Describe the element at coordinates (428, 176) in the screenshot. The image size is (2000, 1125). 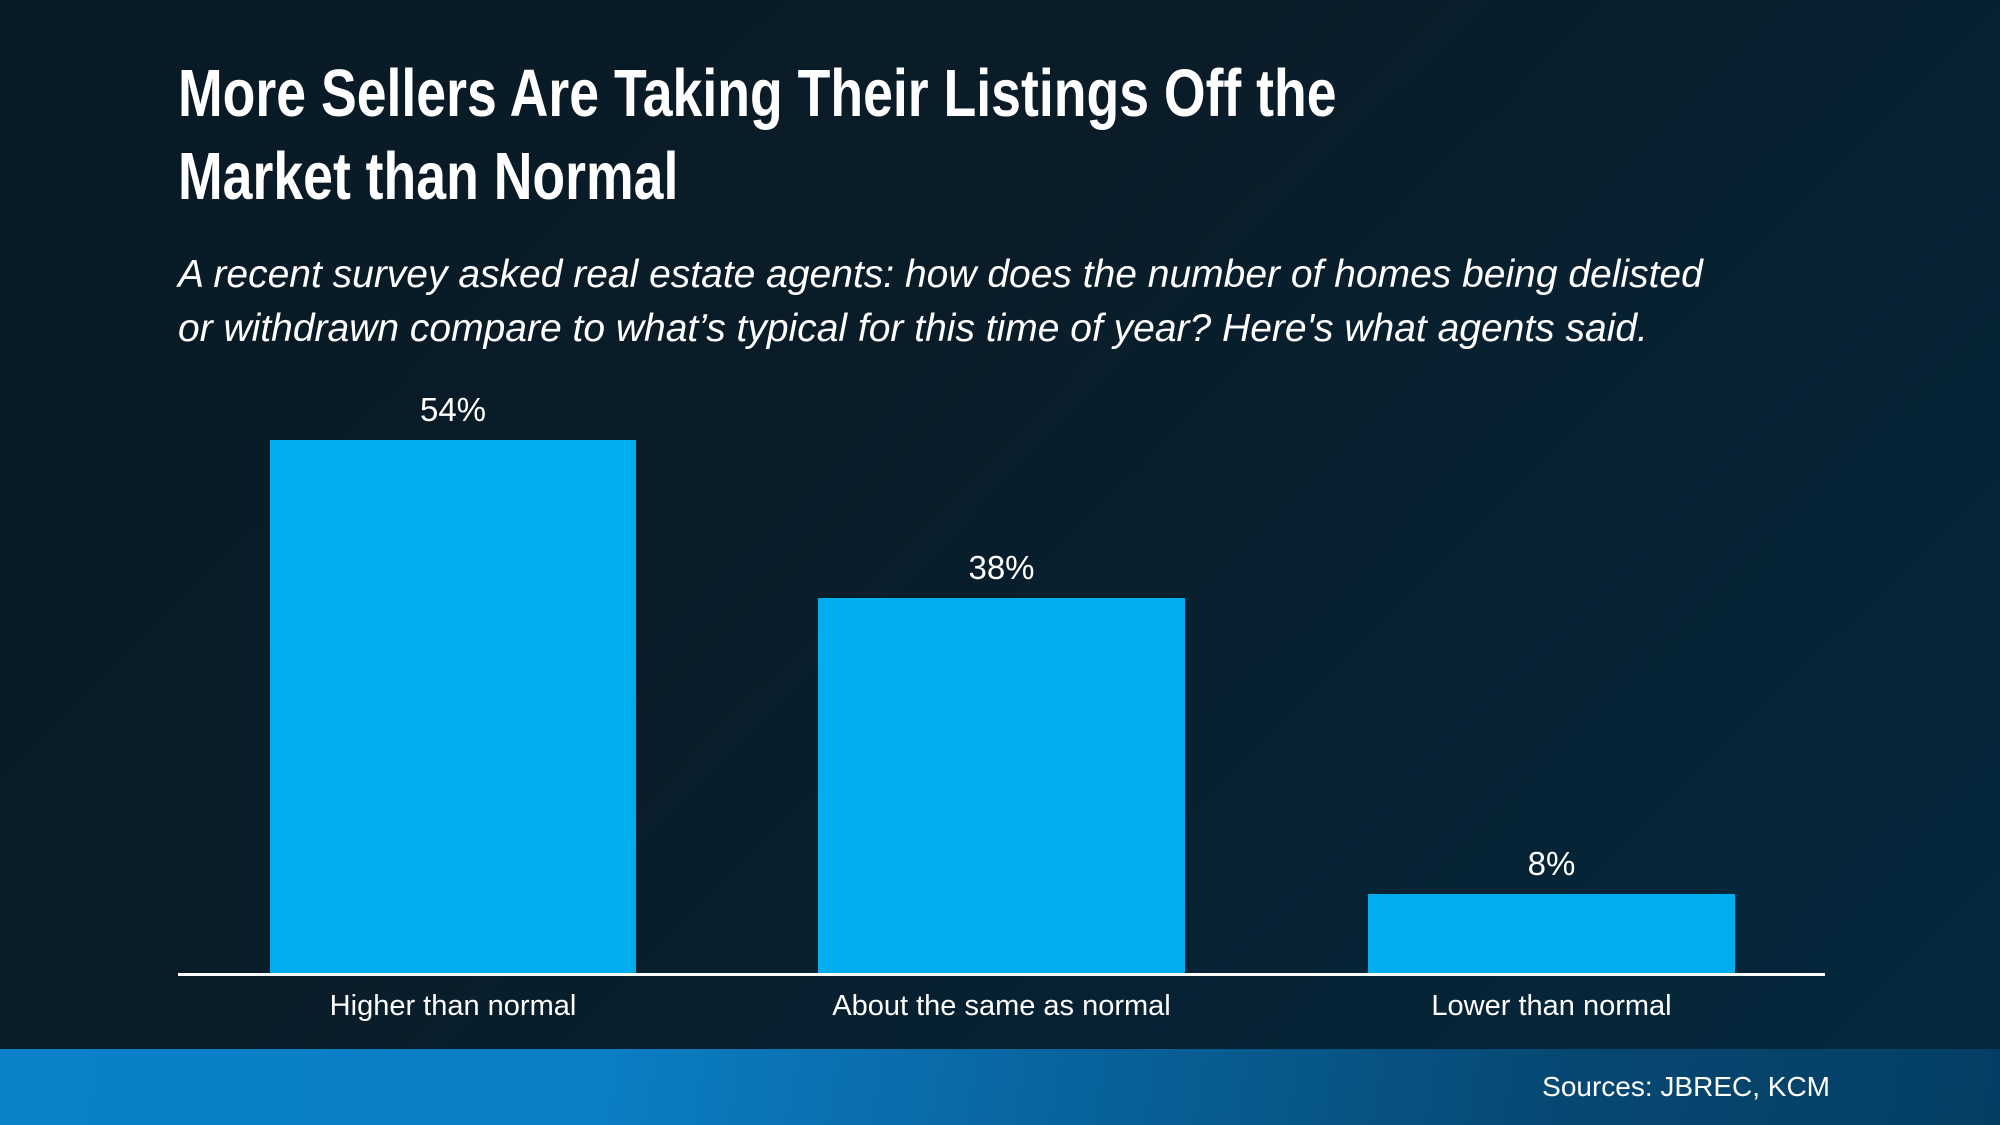
I see `title-line-2: Market than Normal` at that location.